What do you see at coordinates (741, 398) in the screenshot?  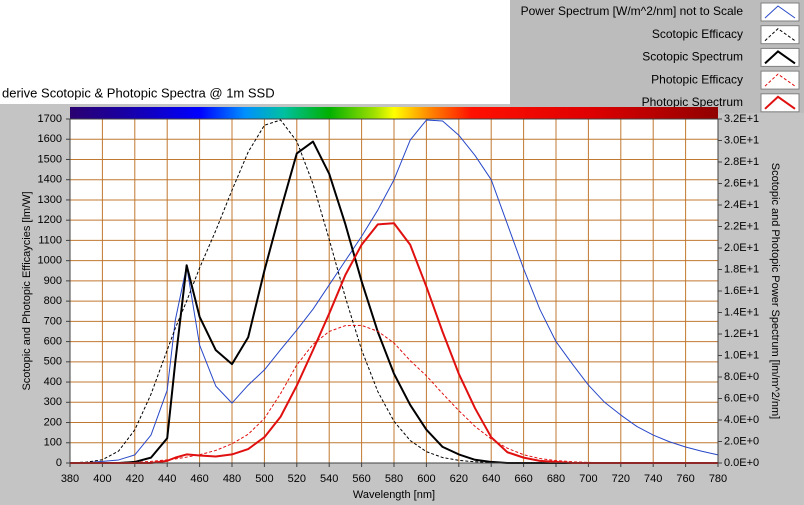 I see `y2-tick-label: 6.0E+0` at bounding box center [741, 398].